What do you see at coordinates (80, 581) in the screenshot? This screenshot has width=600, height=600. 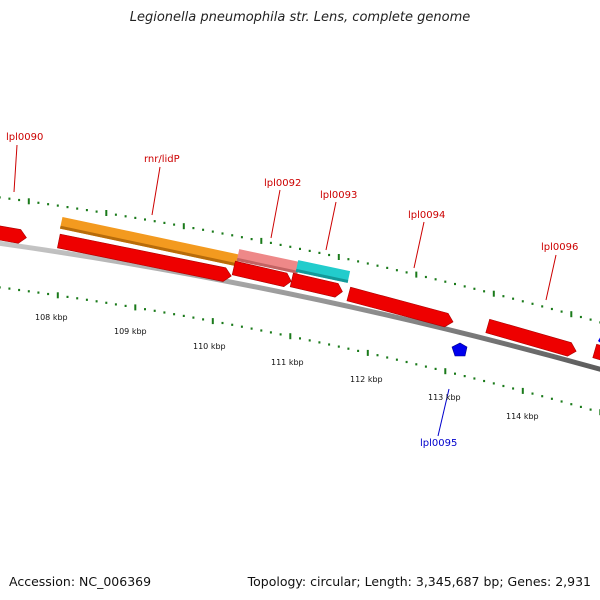 I see `accession-text: Accession: NC_006369` at bounding box center [80, 581].